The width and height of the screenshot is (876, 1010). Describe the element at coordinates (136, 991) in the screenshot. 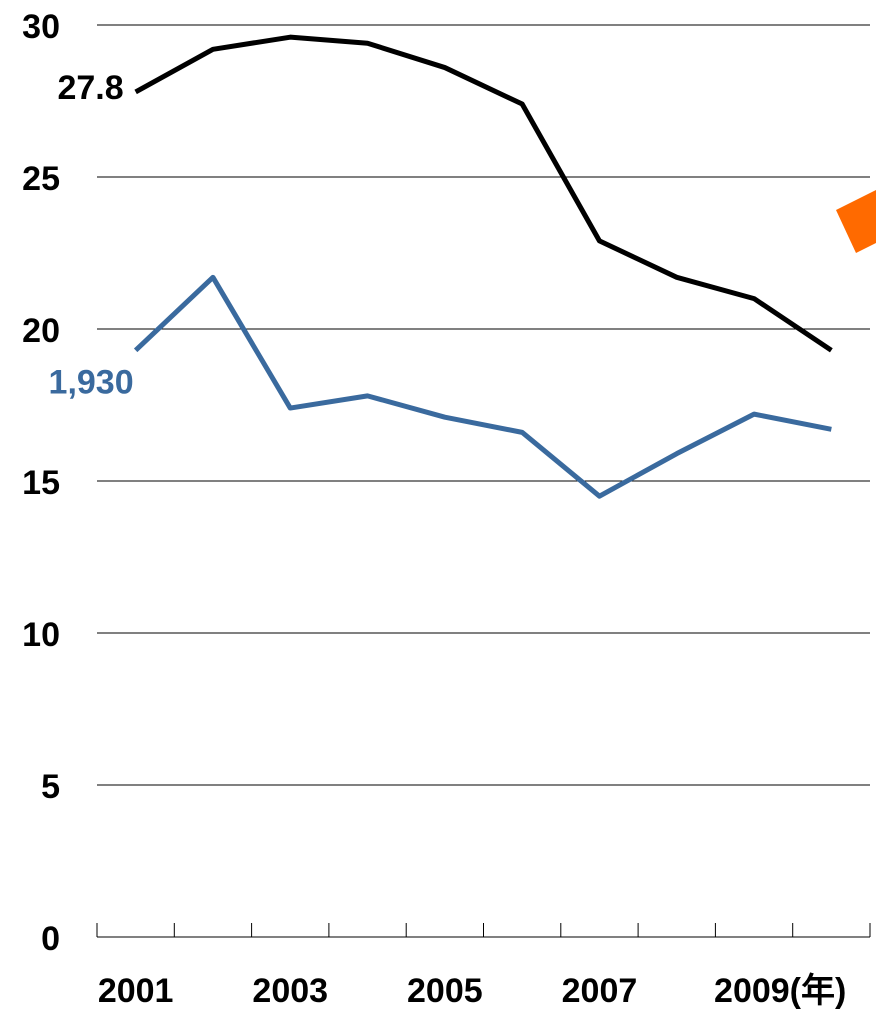

I see `x-tick-label: 2001` at that location.